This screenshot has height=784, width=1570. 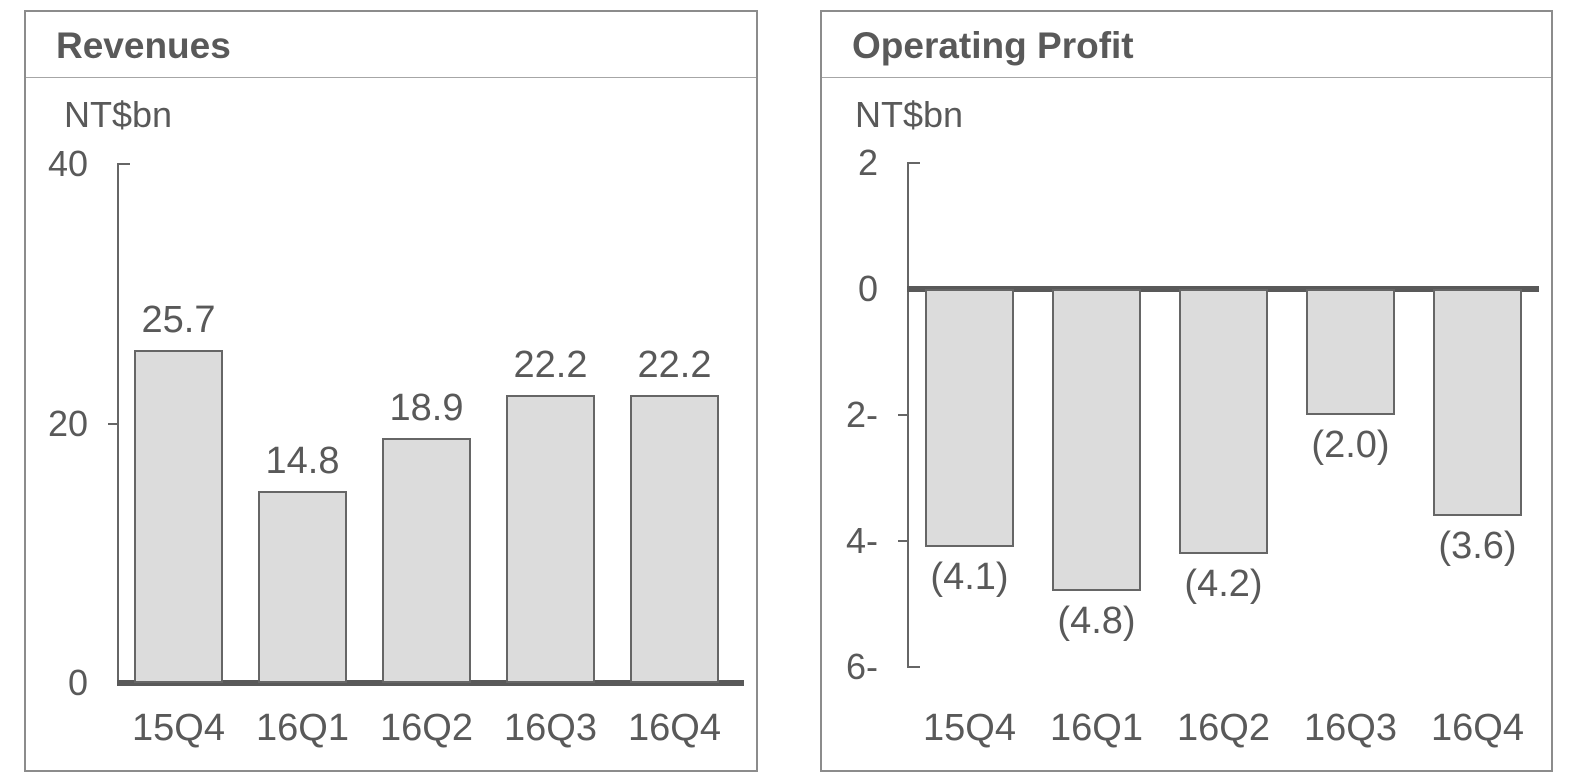 What do you see at coordinates (67, 423) in the screenshot?
I see `y-axis-tick-label: 20` at bounding box center [67, 423].